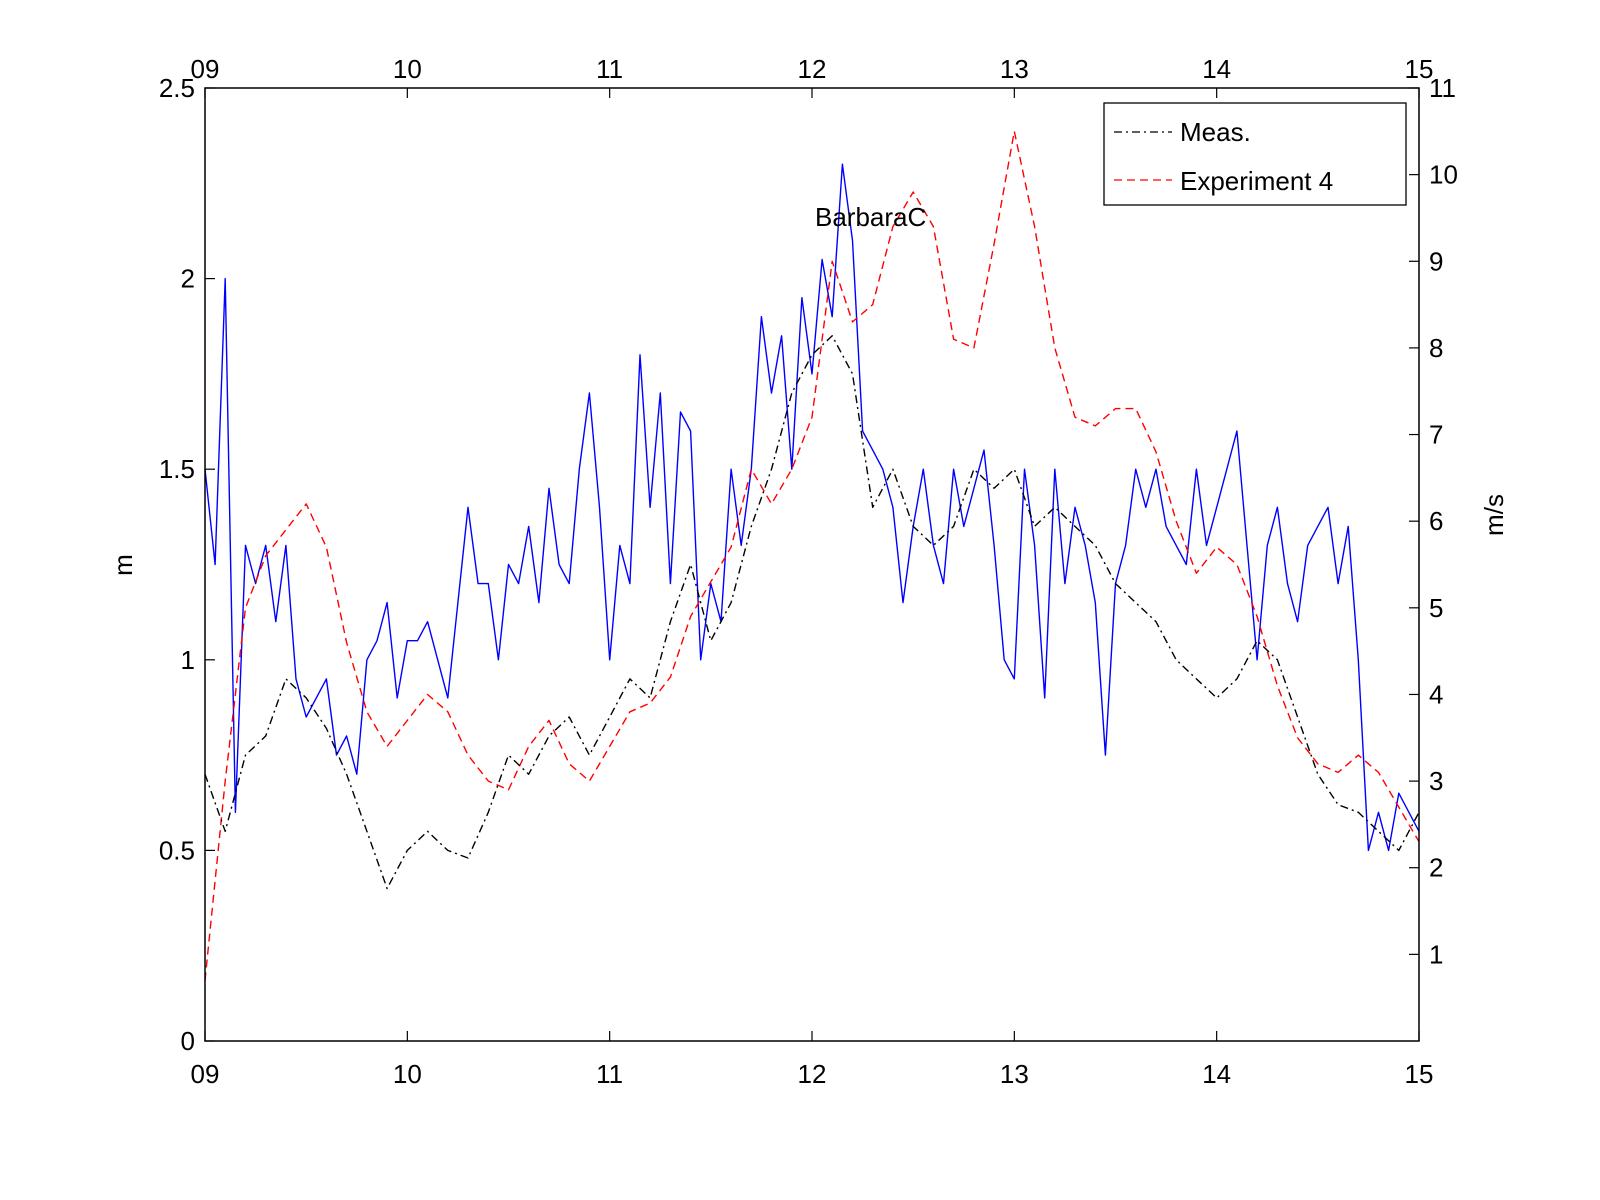 The width and height of the screenshot is (1600, 1200). I want to click on left-axis-label: m, so click(123, 565).